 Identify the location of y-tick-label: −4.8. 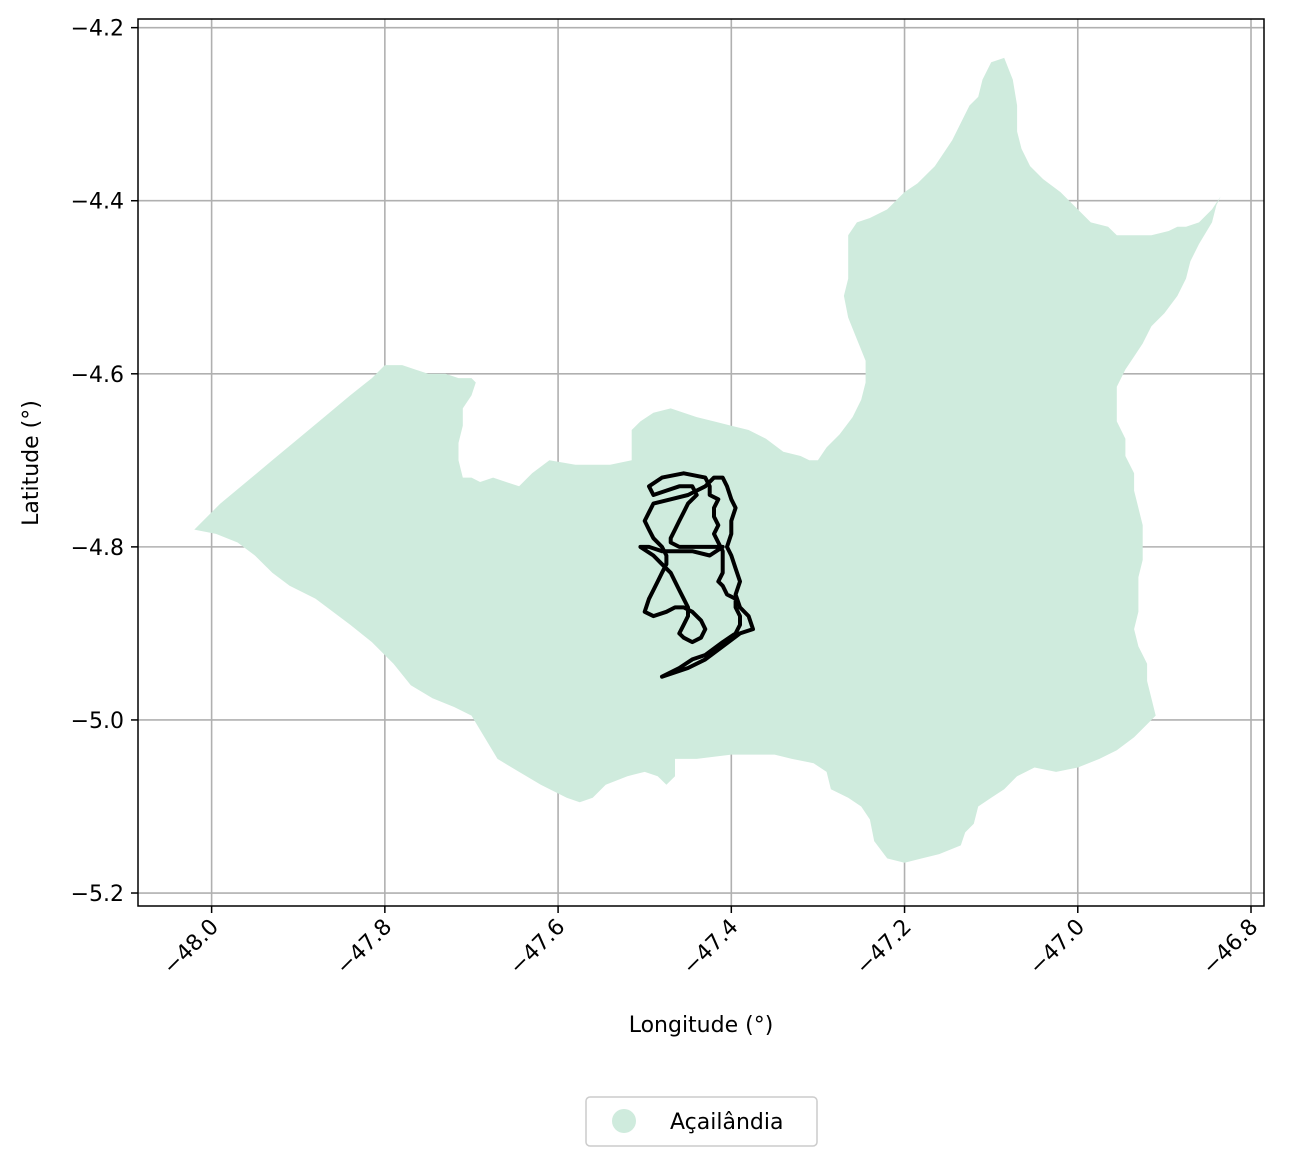
(97, 548).